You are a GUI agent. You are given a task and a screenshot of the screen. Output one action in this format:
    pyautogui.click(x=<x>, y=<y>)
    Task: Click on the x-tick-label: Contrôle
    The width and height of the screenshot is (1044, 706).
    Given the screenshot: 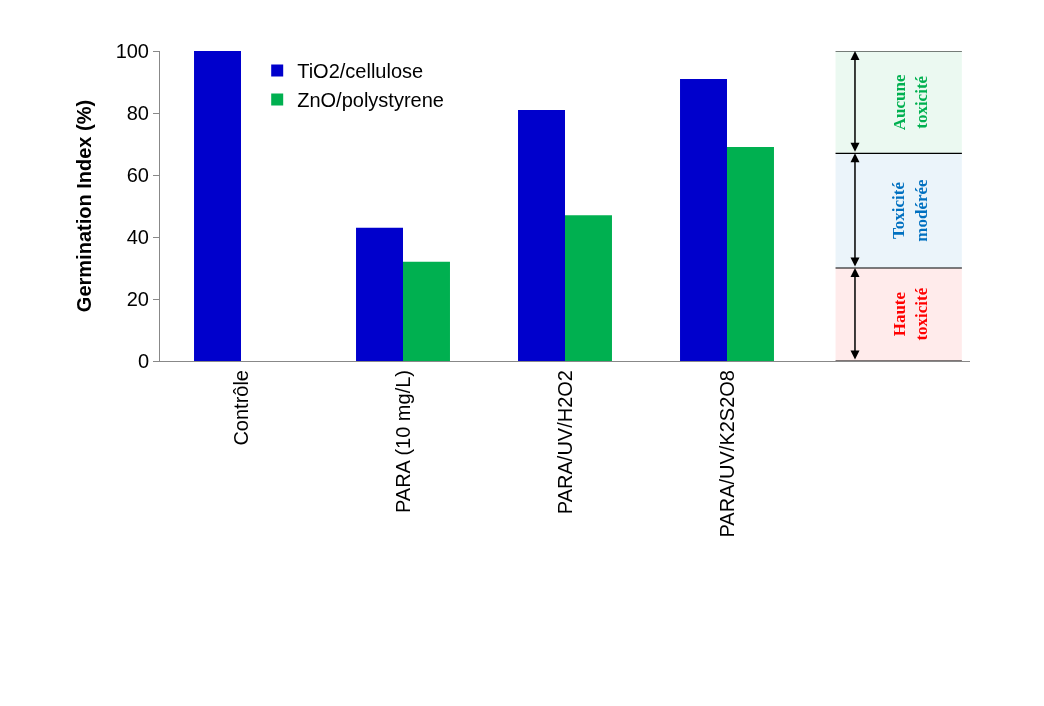 What is the action you would take?
    pyautogui.click(x=240, y=408)
    